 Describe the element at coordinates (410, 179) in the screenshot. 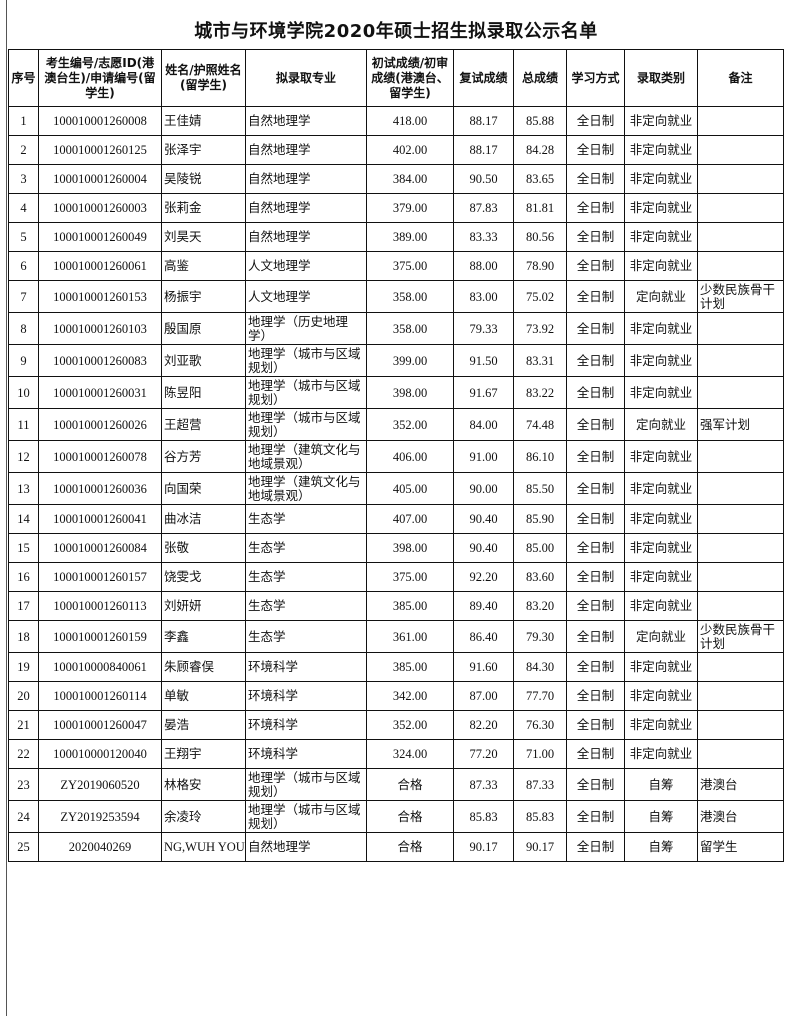

I see `cell-initial-score: 384.00` at that location.